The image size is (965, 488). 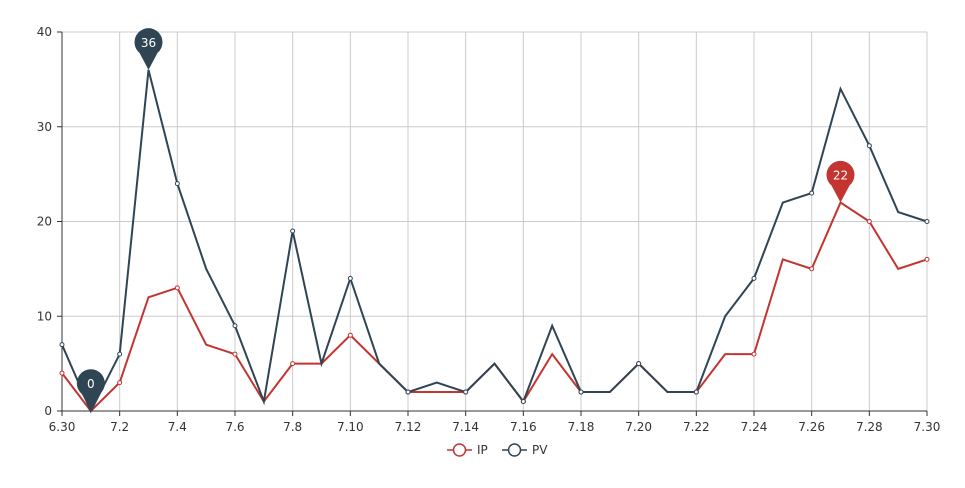 I want to click on mark-pin-pv: 0, so click(x=90, y=390).